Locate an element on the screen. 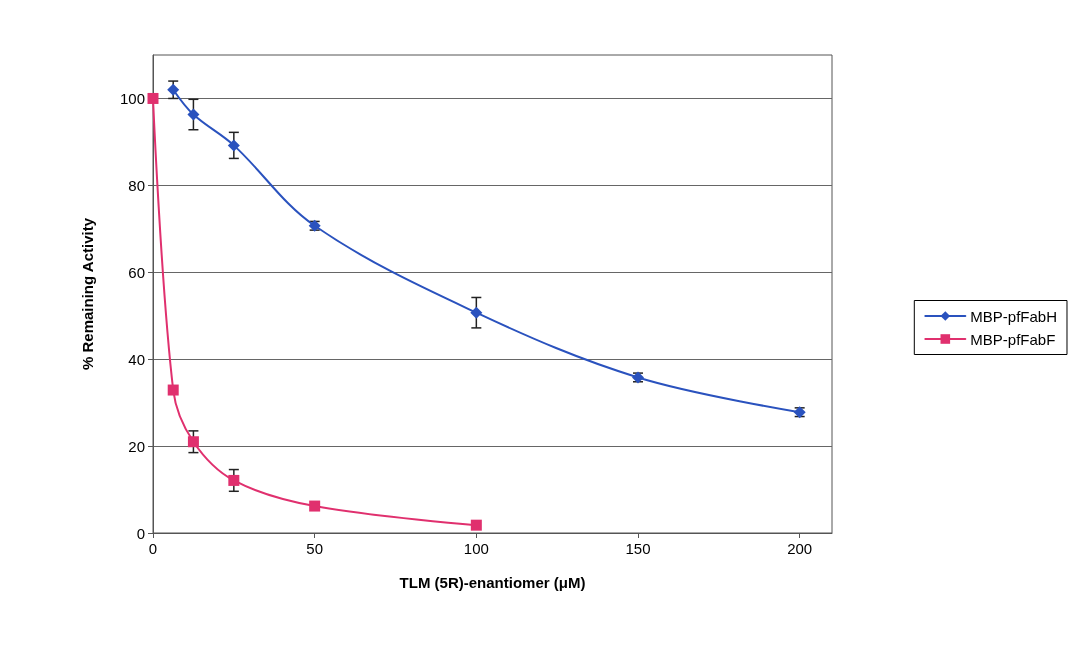 The height and width of the screenshot is (655, 1083). x-tick-label: 0 is located at coordinates (153, 548).